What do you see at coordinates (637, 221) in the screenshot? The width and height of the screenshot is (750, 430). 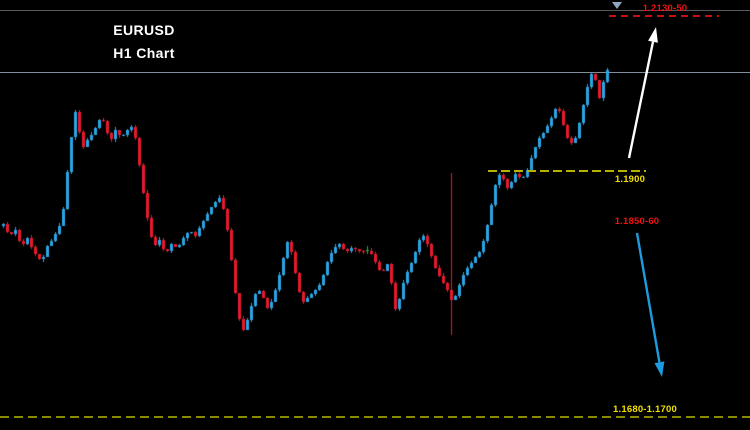 I see `level-label-support-zone: 1.1850-60` at bounding box center [637, 221].